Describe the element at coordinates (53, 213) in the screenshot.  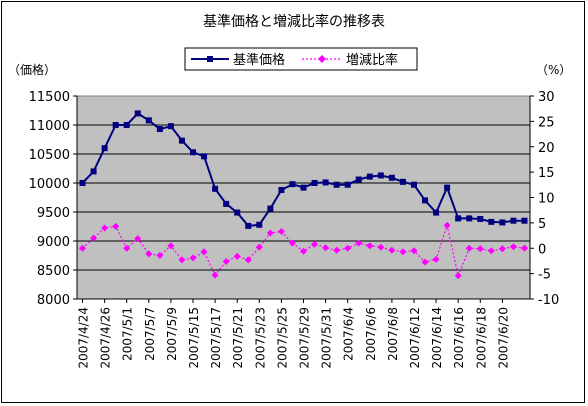
I see `y-left-tick-label: 9500` at that location.